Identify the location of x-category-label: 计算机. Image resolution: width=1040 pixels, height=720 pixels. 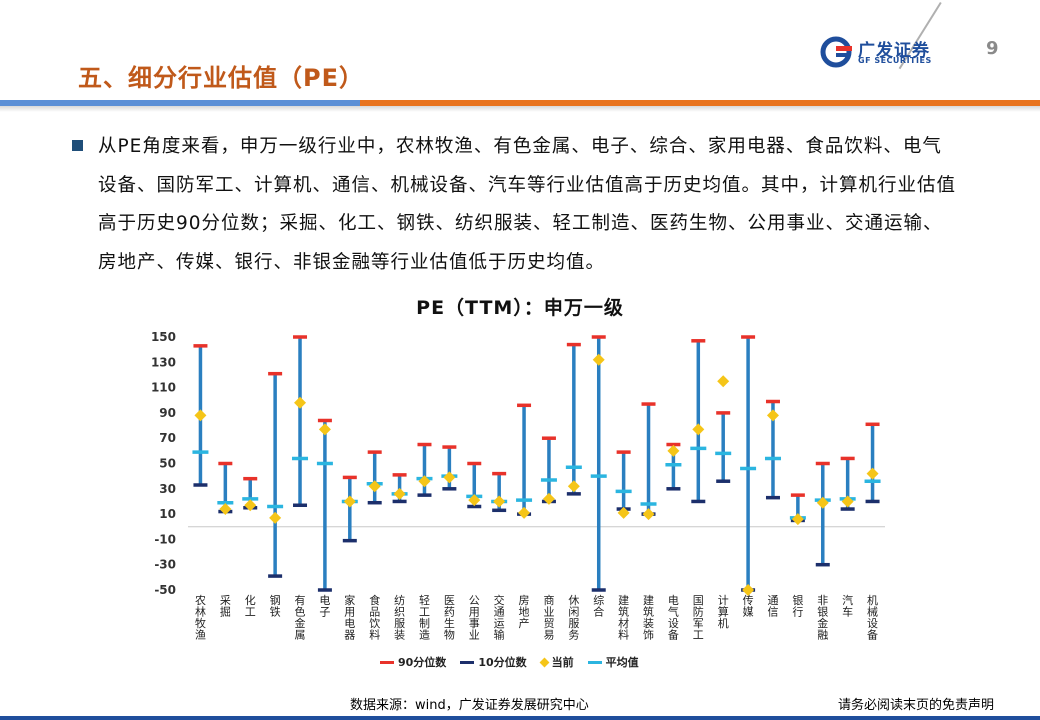
(723, 612).